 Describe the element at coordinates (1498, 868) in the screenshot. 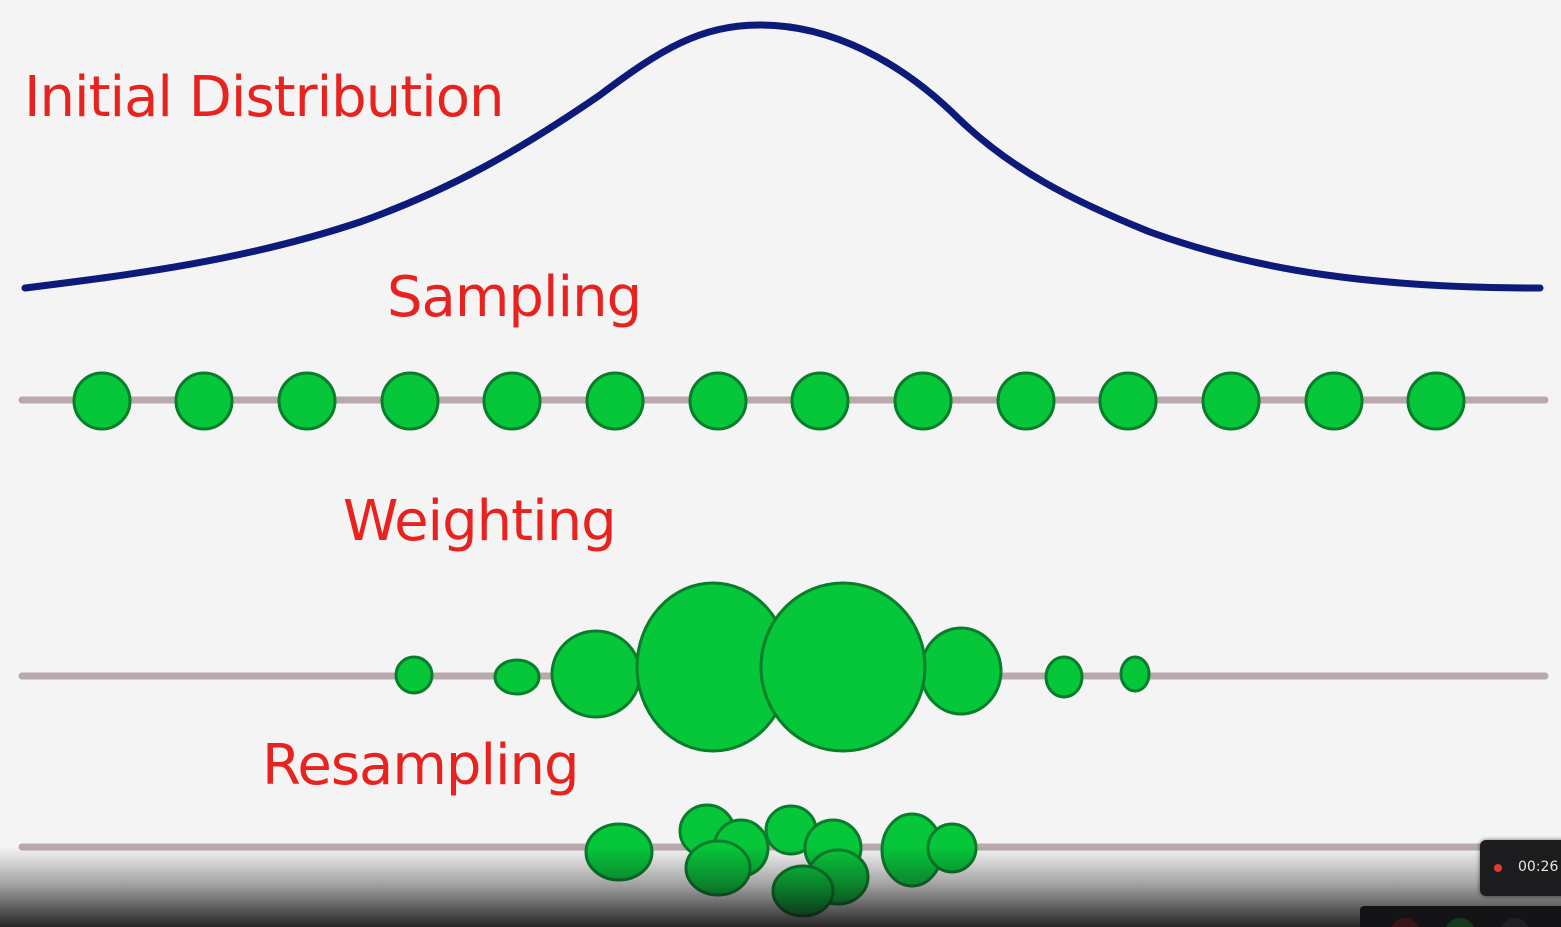

I see `record-dot-icon` at that location.